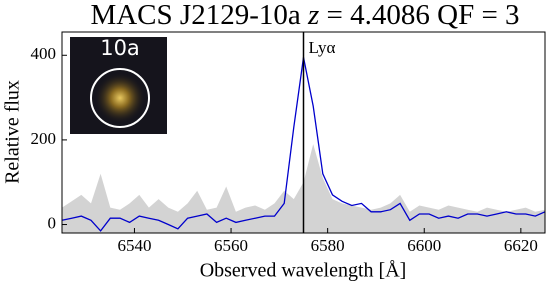  What do you see at coordinates (521, 245) in the screenshot?
I see `x-tick-label: 6620` at bounding box center [521, 245].